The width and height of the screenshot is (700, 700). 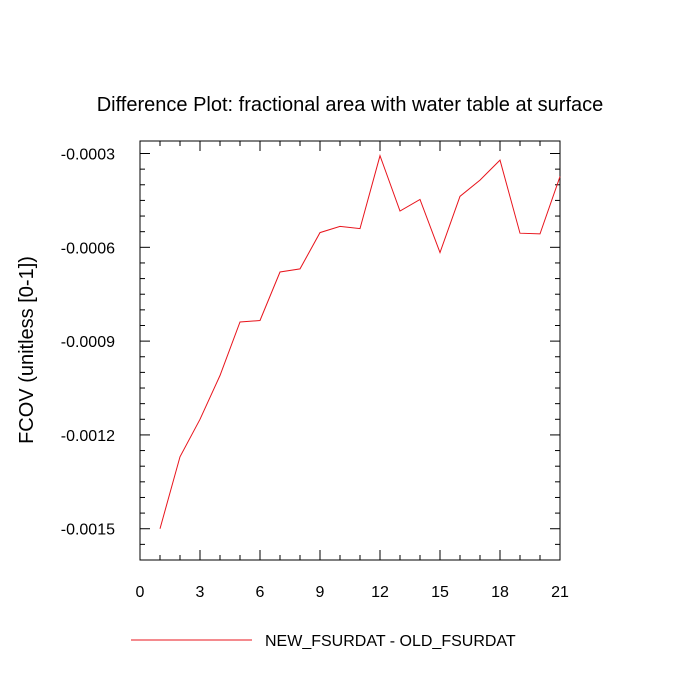 I want to click on y-axis-label: FCOV (unitless [0-1]), so click(x=27, y=350).